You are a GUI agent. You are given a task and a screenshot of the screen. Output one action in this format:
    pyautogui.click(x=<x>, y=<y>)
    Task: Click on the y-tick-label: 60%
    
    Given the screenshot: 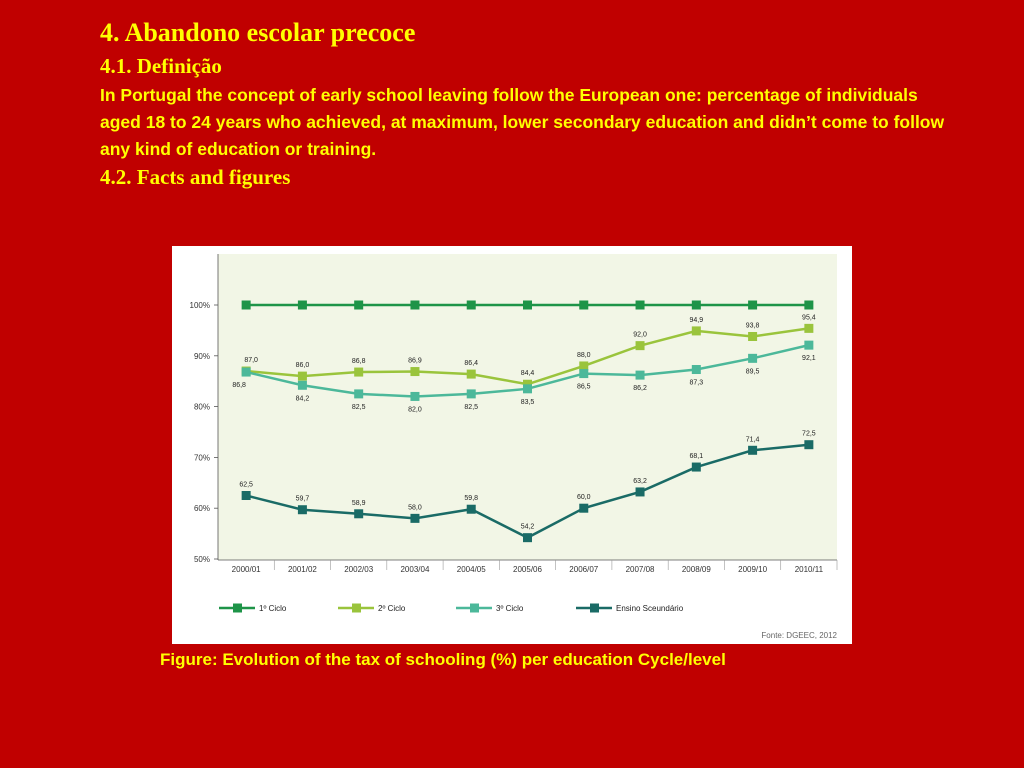 What is the action you would take?
    pyautogui.click(x=202, y=508)
    